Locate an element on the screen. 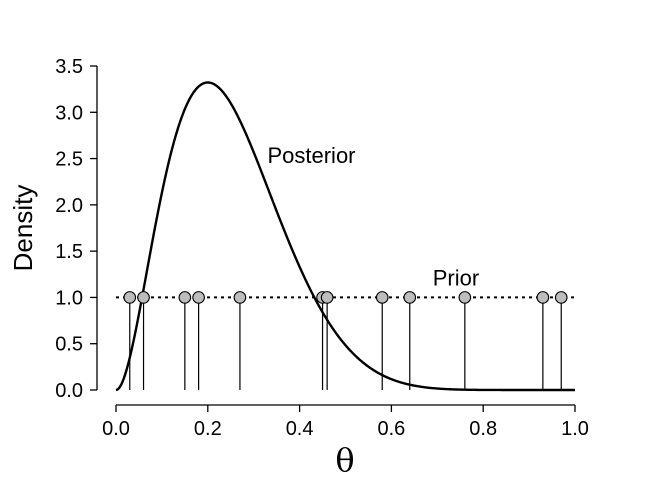  series-annotation: Posterior is located at coordinates (311, 155).